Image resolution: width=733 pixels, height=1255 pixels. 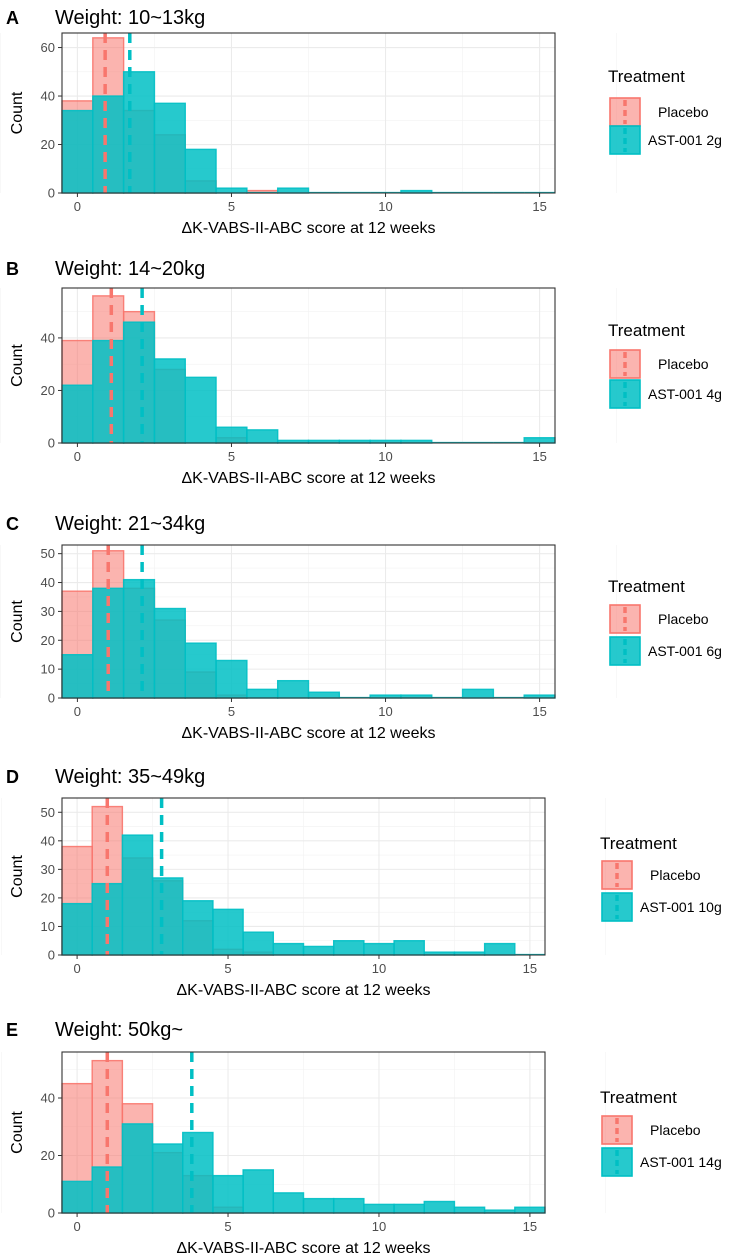 What do you see at coordinates (48, 47) in the screenshot?
I see `y-tick-label: 60` at bounding box center [48, 47].